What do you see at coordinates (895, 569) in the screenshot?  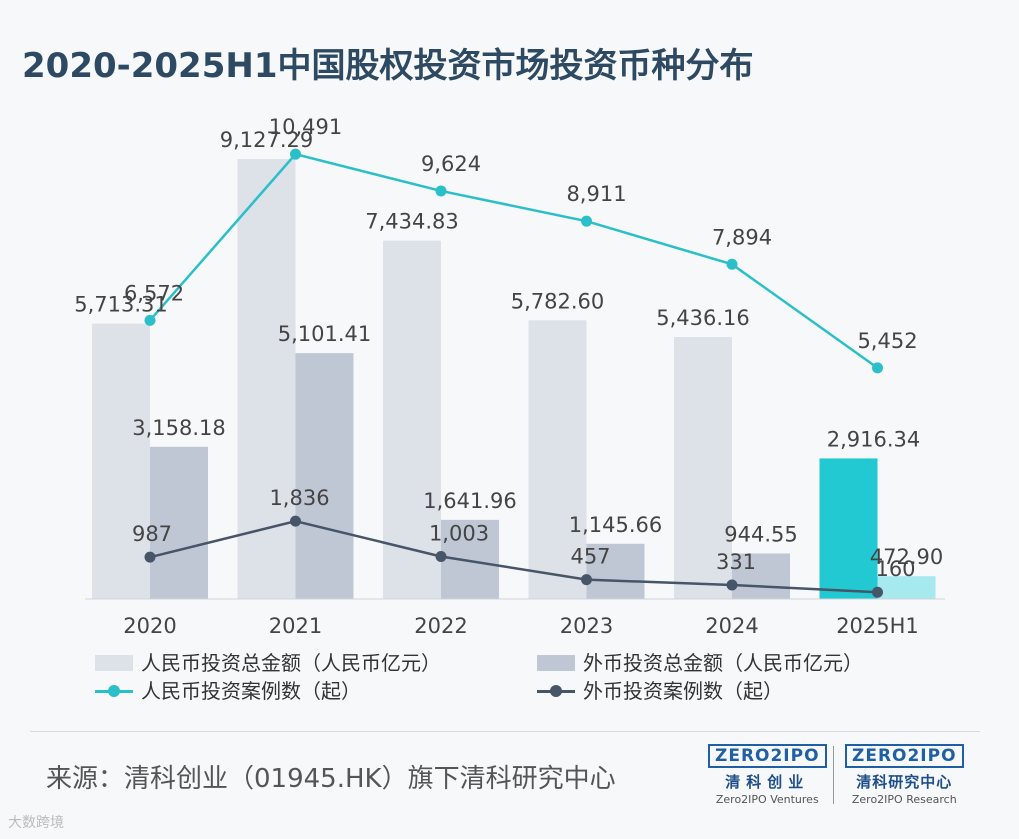 I see `label-foreign-cases-2025H1: 160` at bounding box center [895, 569].